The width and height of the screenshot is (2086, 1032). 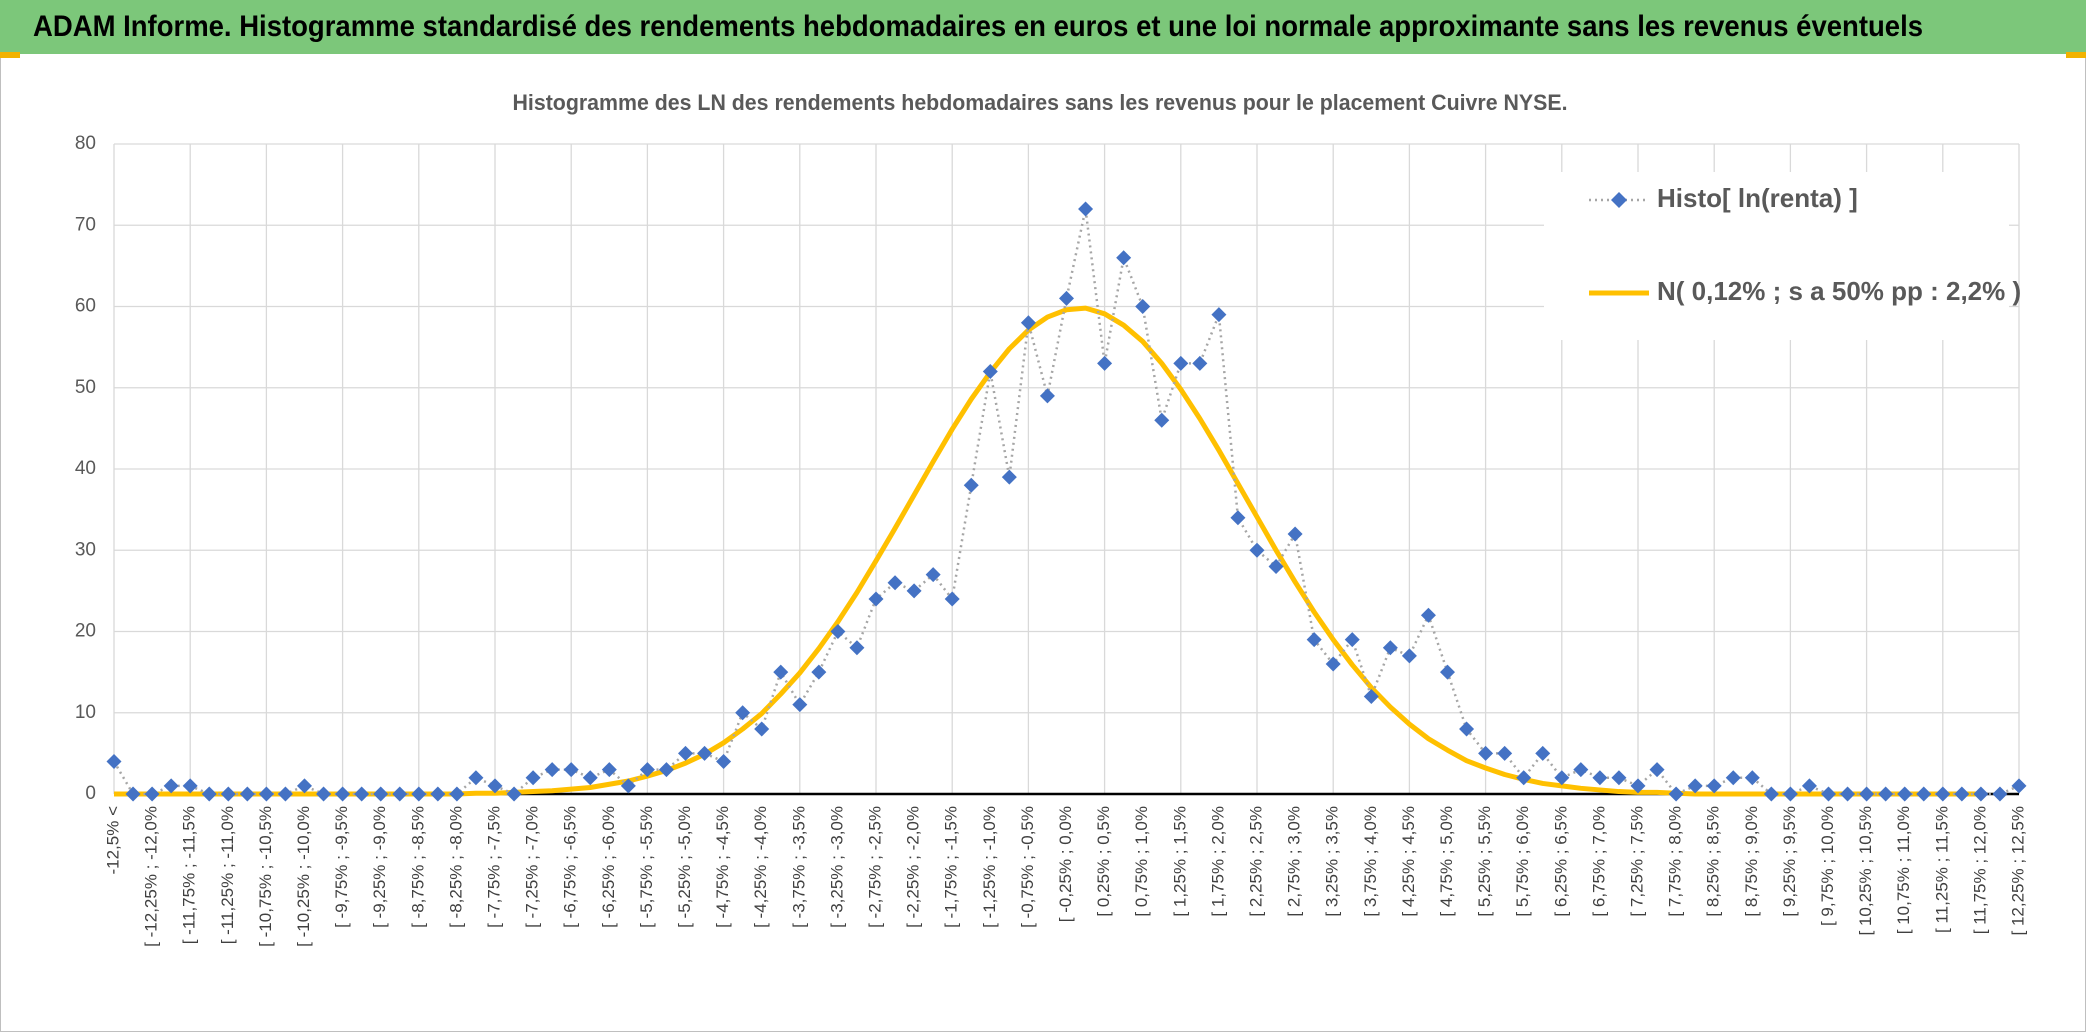 What do you see at coordinates (1217, 861) in the screenshot?
I see `x-tick-label: [ 1,75% ; 2,0%` at bounding box center [1217, 861].